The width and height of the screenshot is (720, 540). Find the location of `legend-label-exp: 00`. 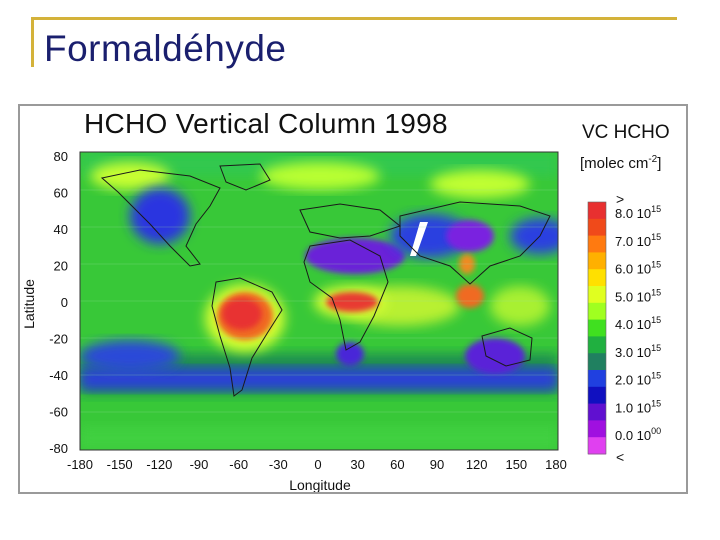

legend-label-exp: 00 is located at coordinates (656, 431).